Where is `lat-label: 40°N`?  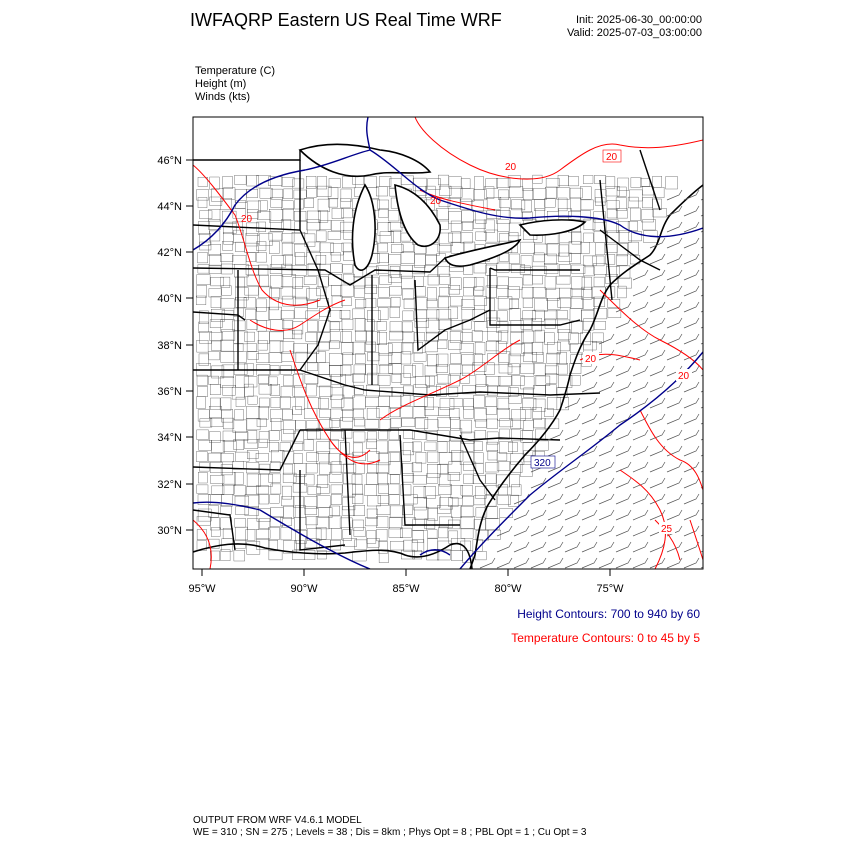 lat-label: 40°N is located at coordinates (169, 299).